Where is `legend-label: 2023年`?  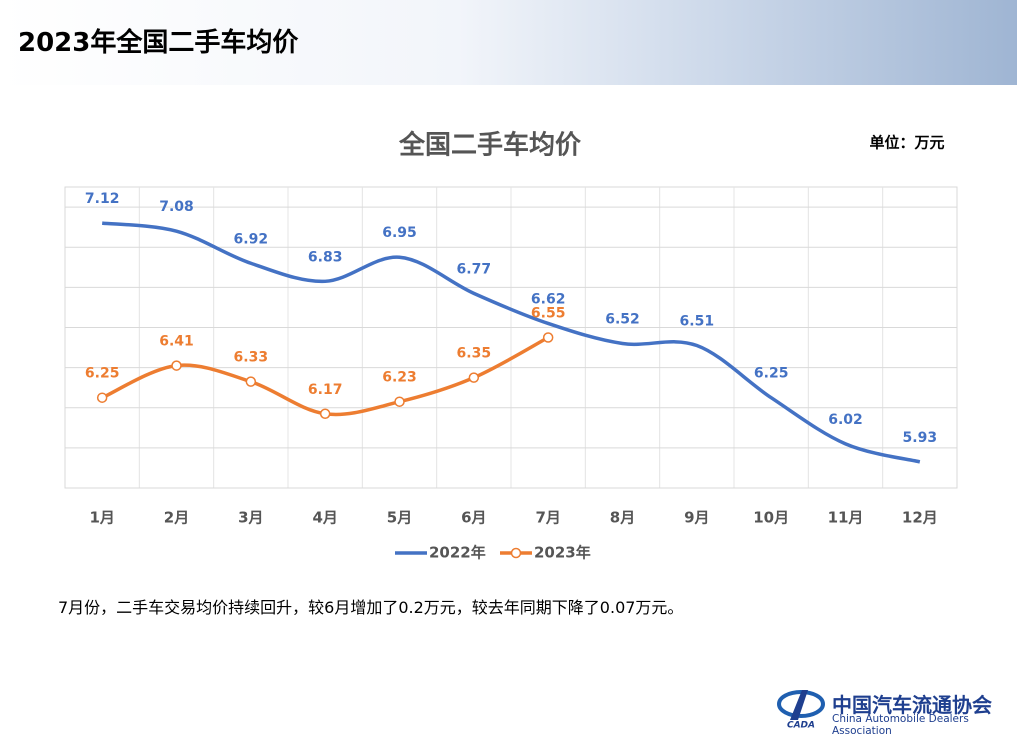
legend-label: 2023年 is located at coordinates (562, 553).